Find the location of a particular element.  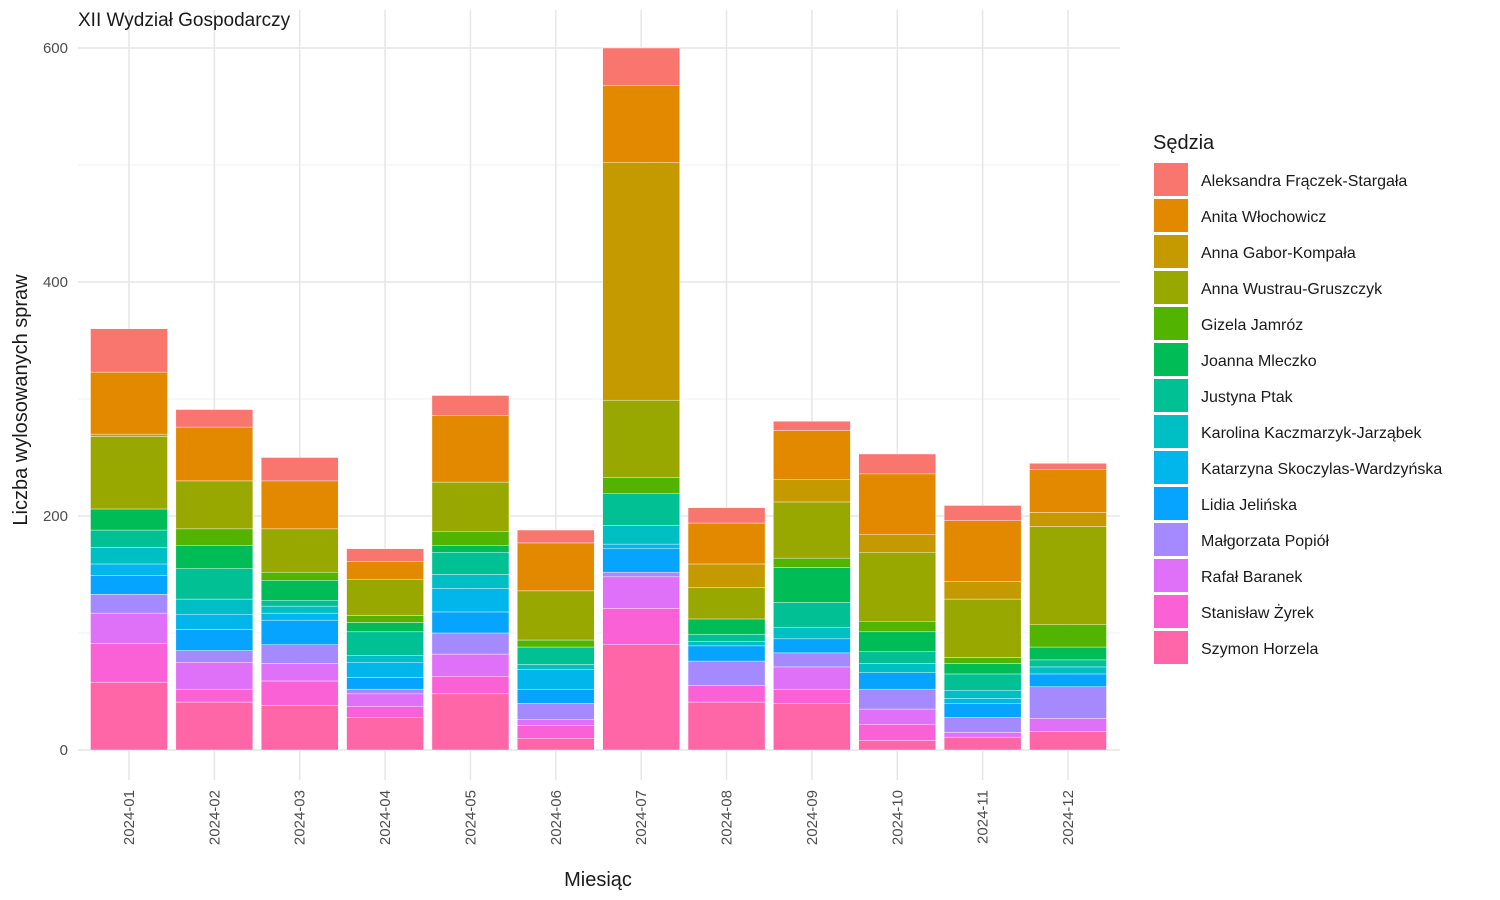

x-tick-label: 2024-04 is located at coordinates (385, 817).